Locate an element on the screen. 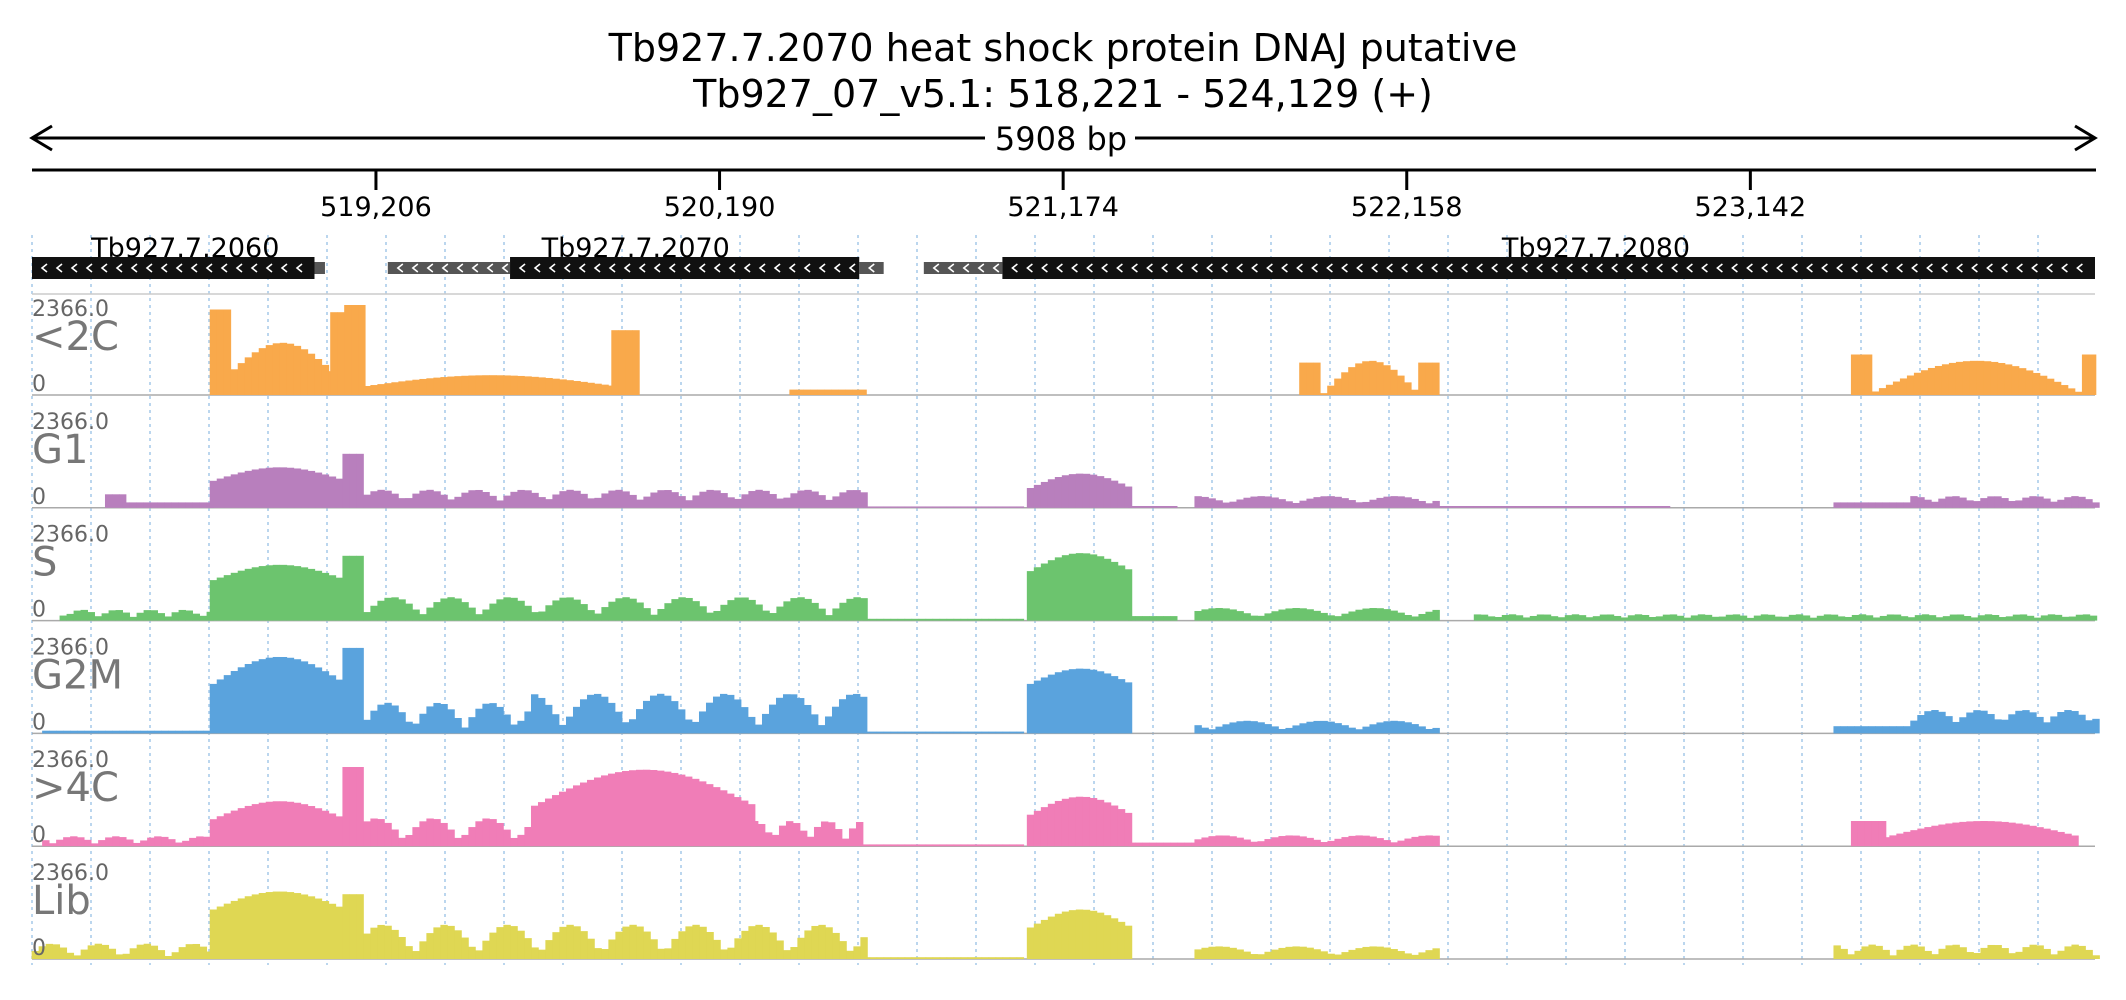 Image resolution: width=2126 pixels, height=1000 pixels. gene-feature: Tb927.7.2070 is located at coordinates (635, 256).